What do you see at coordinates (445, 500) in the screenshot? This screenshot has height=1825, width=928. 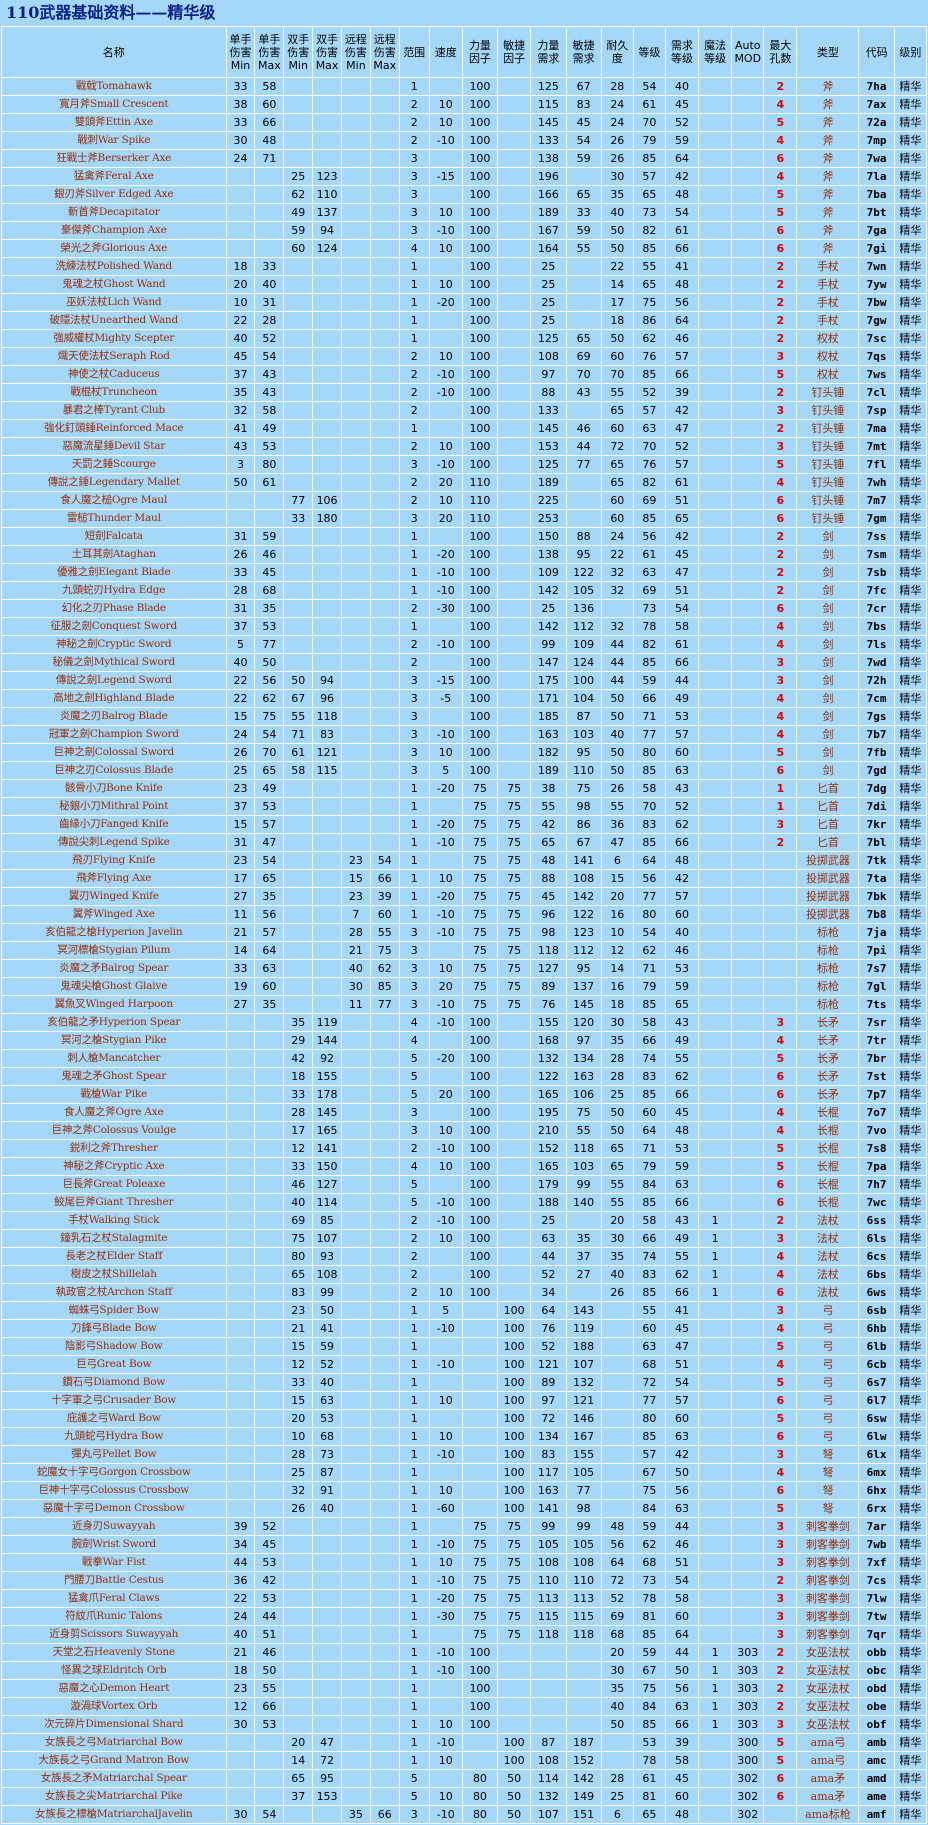 I see `cell-speed: 10` at bounding box center [445, 500].